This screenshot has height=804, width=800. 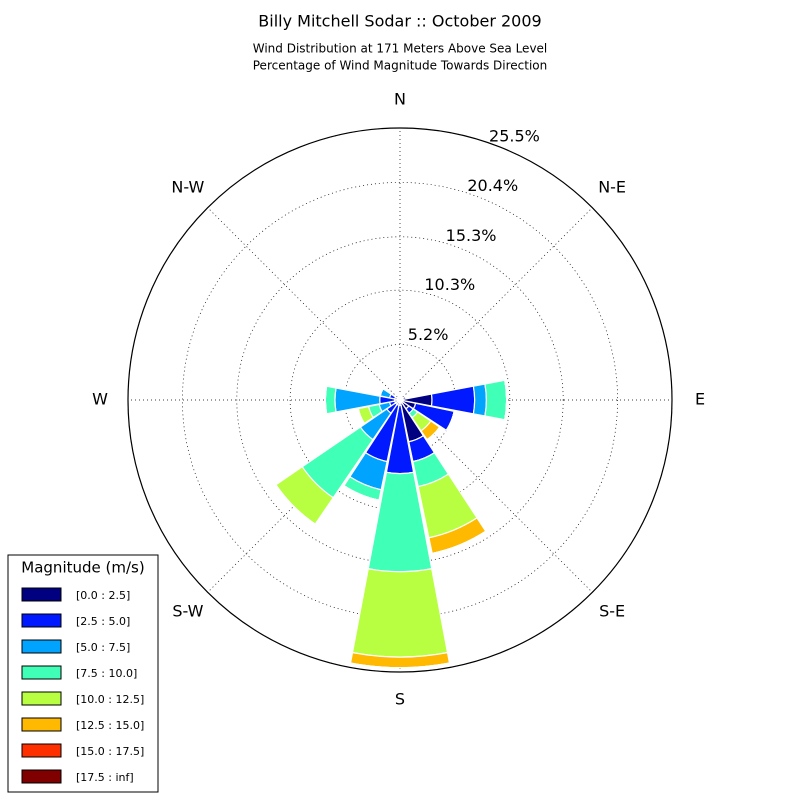 What do you see at coordinates (106, 673) in the screenshot?
I see `legend-label: [7.5 : 10.0]` at bounding box center [106, 673].